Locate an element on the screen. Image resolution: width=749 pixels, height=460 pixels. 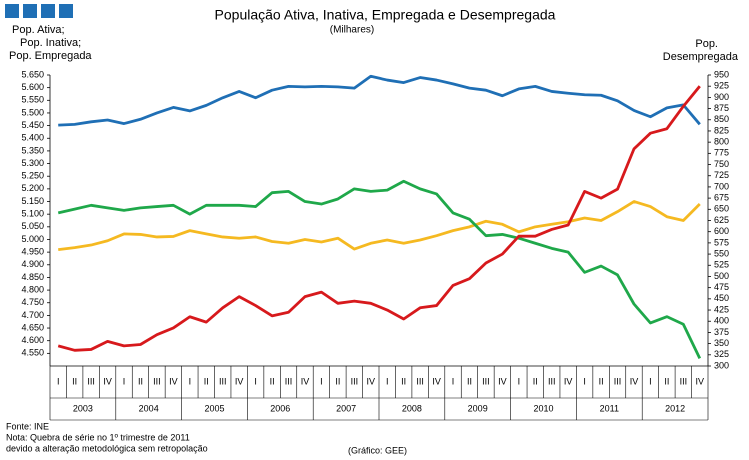
x-group-label: 2007 is located at coordinates (346, 408).